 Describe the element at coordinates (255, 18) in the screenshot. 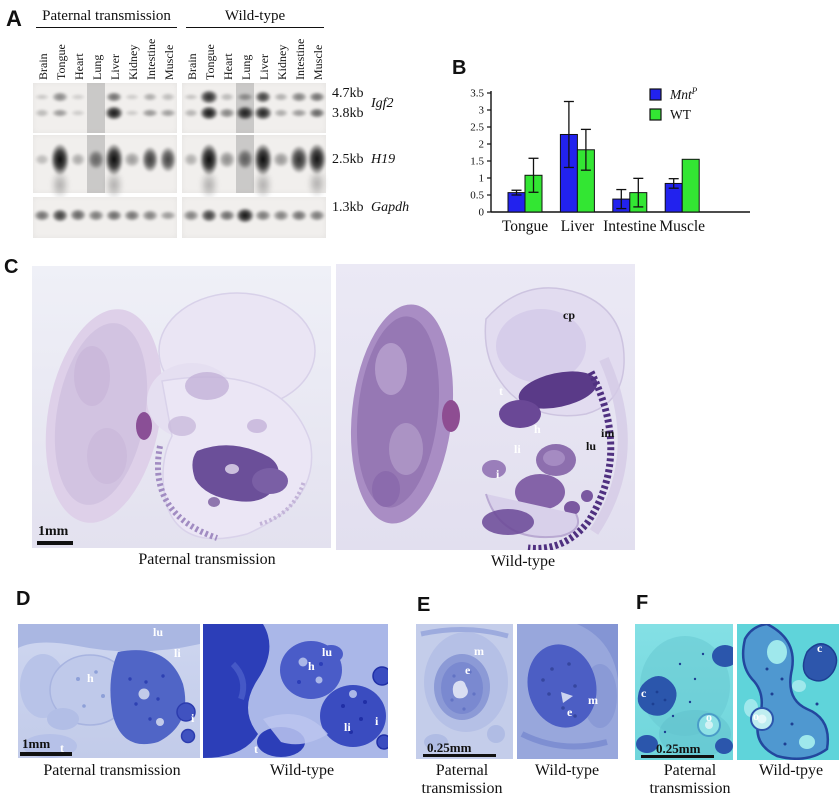

I see `group-header-wildtype: Wild-type` at that location.